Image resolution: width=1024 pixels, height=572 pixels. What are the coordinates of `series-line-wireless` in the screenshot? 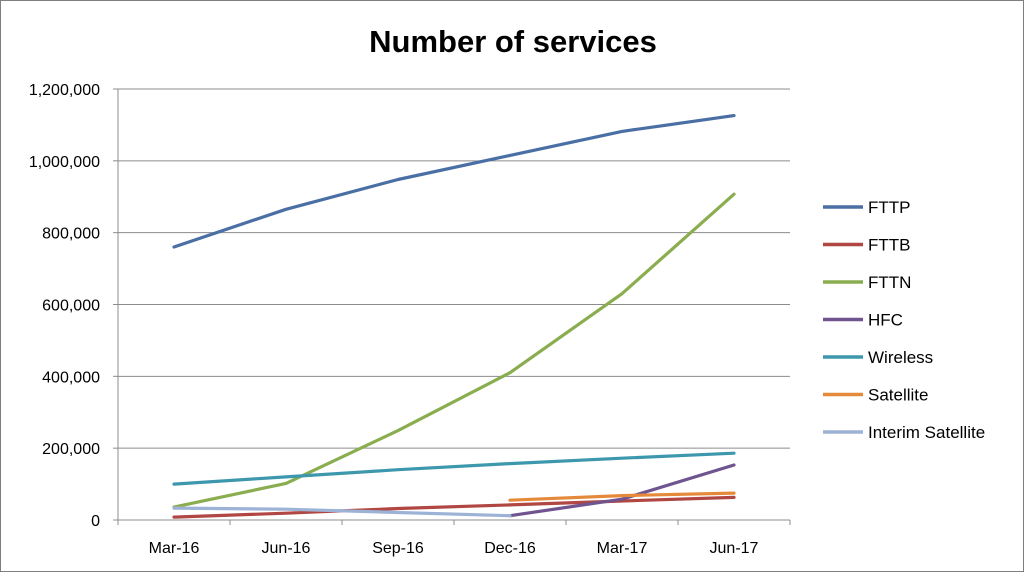 It's located at (454, 468).